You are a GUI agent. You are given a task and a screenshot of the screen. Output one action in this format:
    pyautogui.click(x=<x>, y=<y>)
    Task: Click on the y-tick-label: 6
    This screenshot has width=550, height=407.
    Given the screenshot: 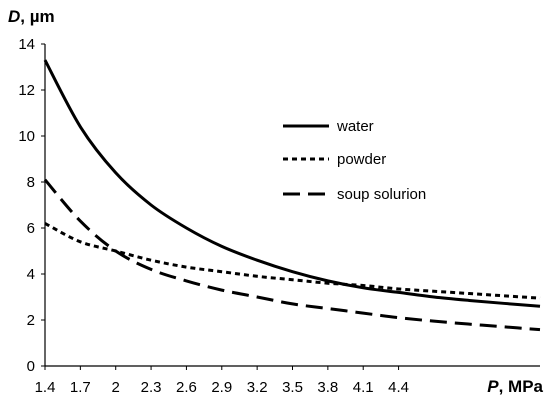 What is the action you would take?
    pyautogui.click(x=31, y=228)
    